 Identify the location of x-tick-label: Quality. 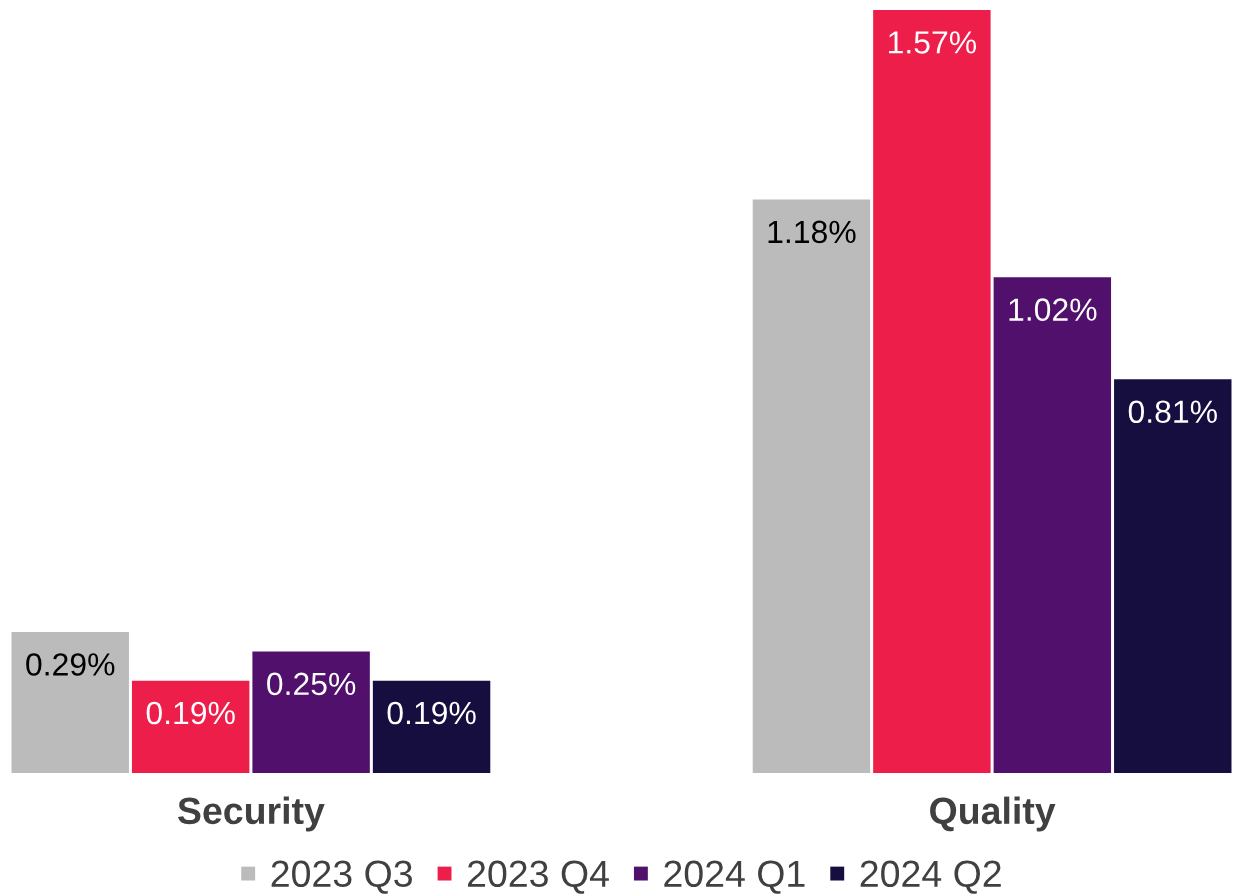
(993, 814).